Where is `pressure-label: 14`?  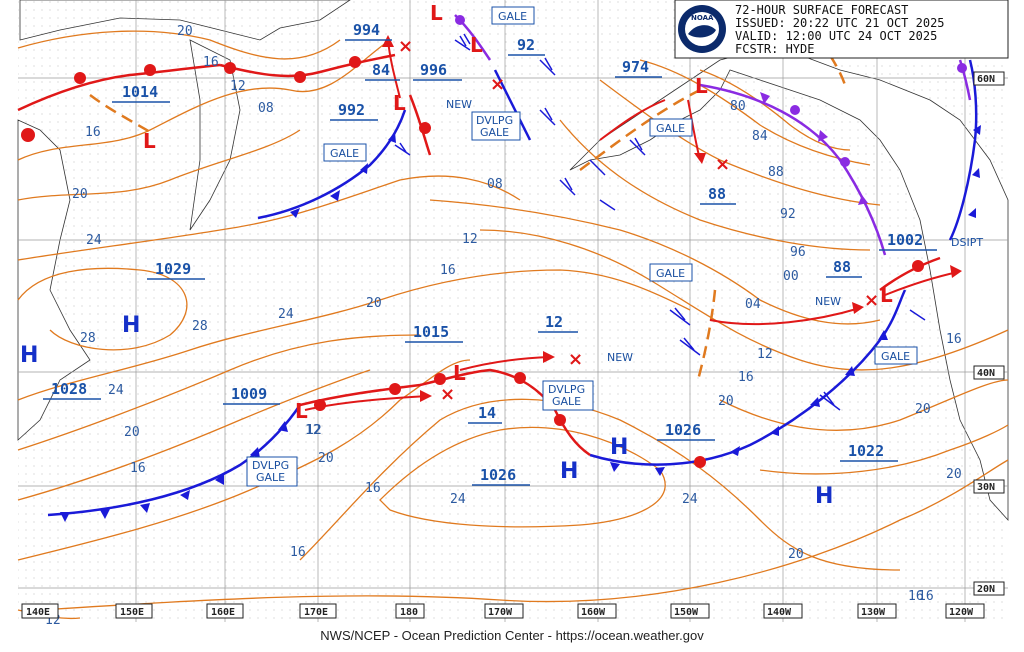
pressure-label: 14 is located at coordinates (487, 413).